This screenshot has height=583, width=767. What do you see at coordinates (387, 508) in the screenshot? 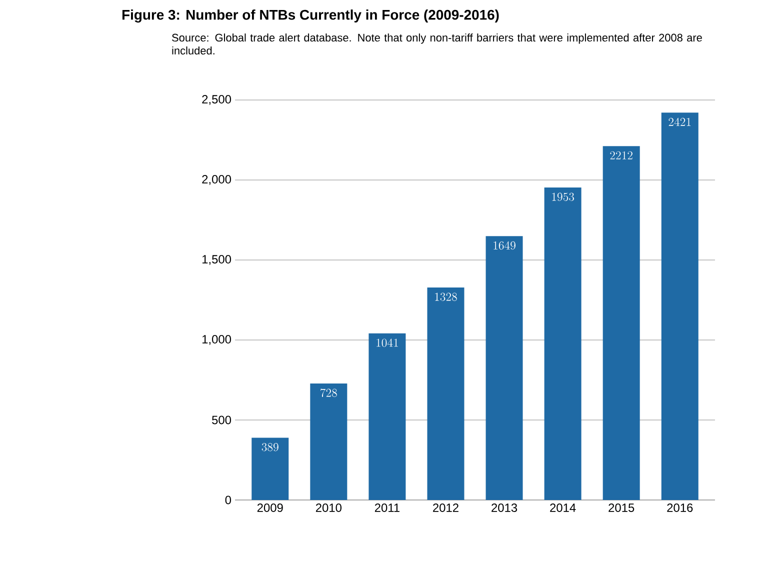
I see `x-tick-label: 2011` at bounding box center [387, 508].